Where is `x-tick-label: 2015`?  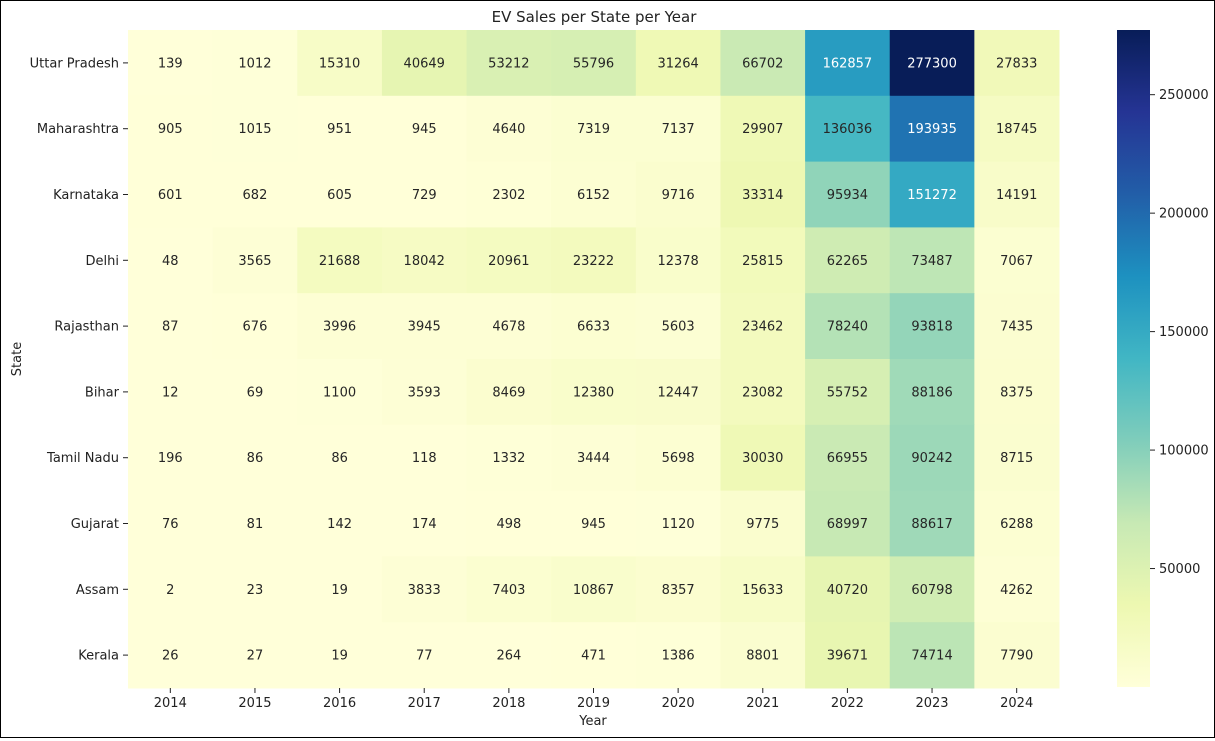 x-tick-label: 2015 is located at coordinates (254, 703).